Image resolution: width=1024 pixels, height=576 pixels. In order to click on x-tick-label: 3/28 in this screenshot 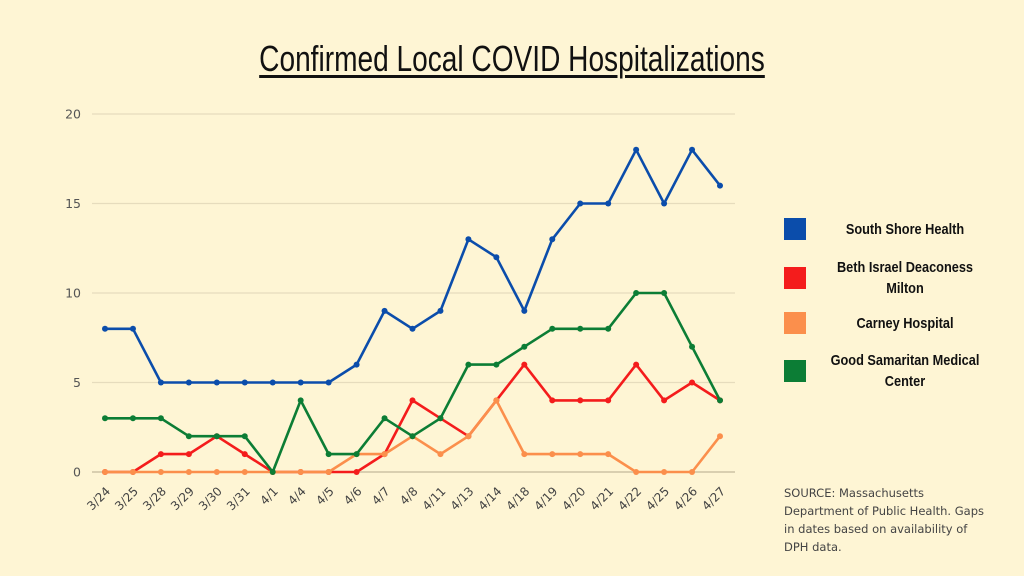, I will do `click(154, 498)`.